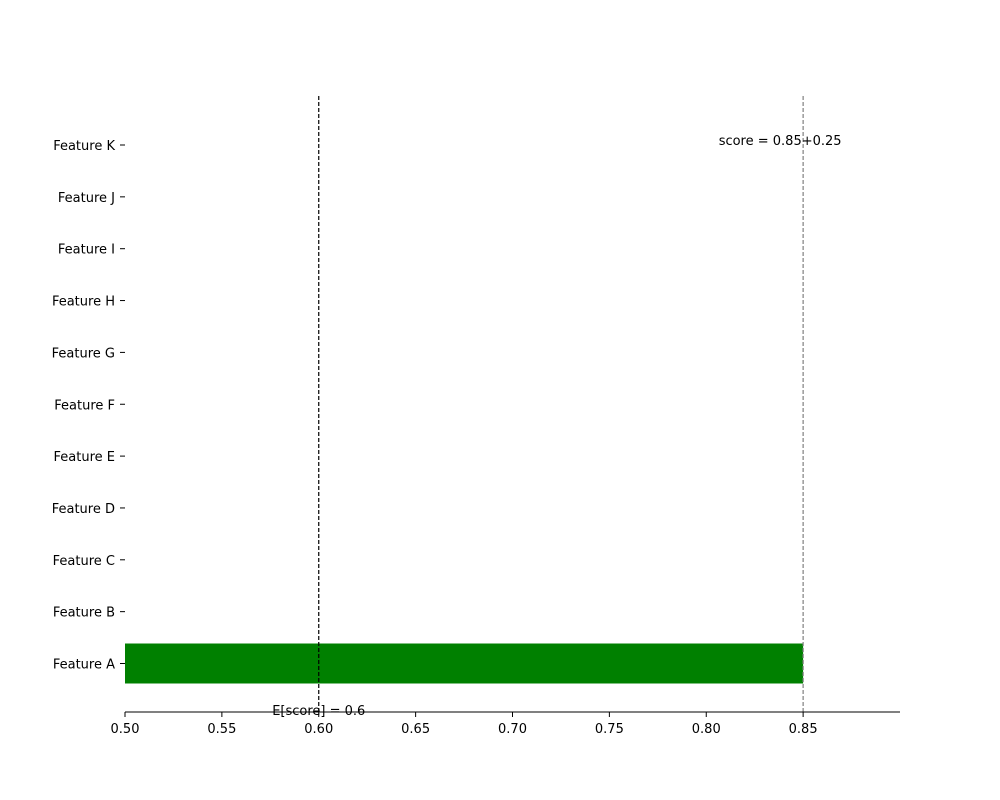 The image size is (1000, 800). What do you see at coordinates (318, 729) in the screenshot?
I see `x-tick-label: 0.60` at bounding box center [318, 729].